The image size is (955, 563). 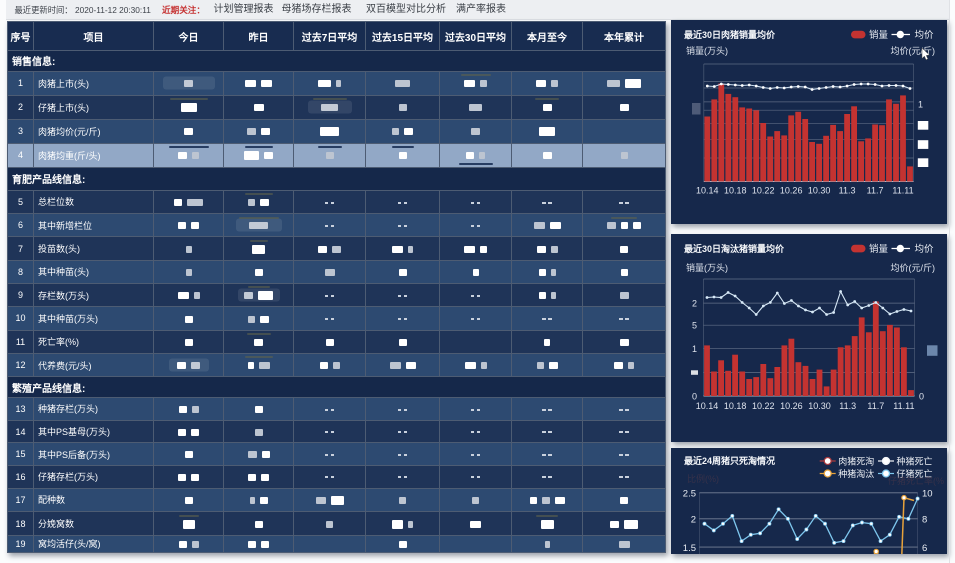 I want to click on svg-text: 仔猪死亡, so click(x=915, y=473).